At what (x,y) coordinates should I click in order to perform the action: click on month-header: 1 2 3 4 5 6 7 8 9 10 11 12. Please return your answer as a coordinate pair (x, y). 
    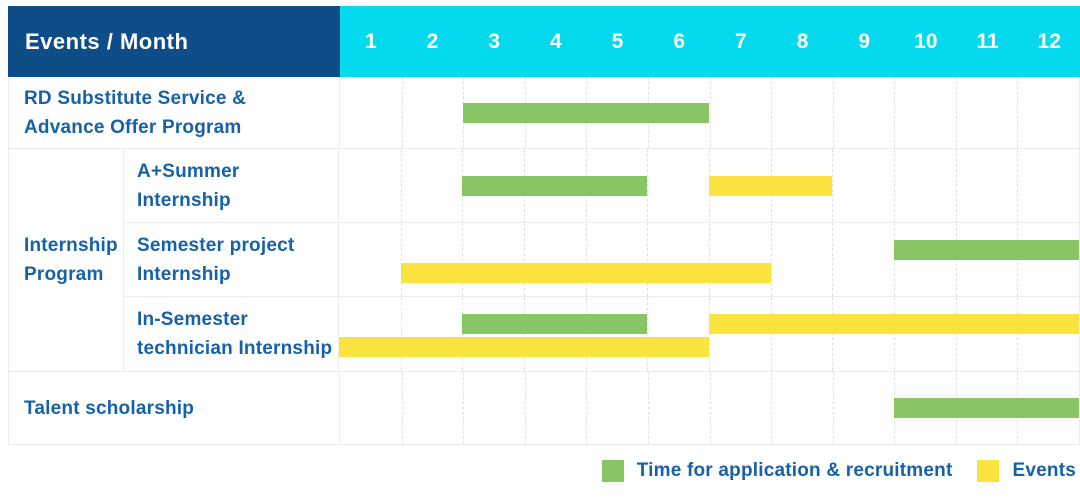
    Looking at the image, I should click on (710, 41).